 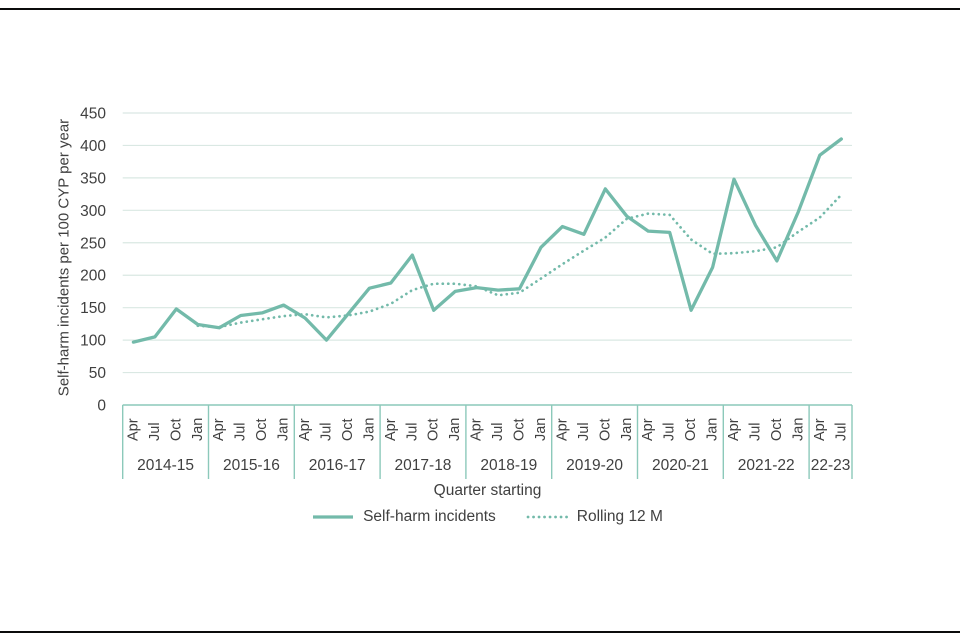 What do you see at coordinates (64, 257) in the screenshot?
I see `y-axis-title: Self-harm incidents per 100 CYP per year` at bounding box center [64, 257].